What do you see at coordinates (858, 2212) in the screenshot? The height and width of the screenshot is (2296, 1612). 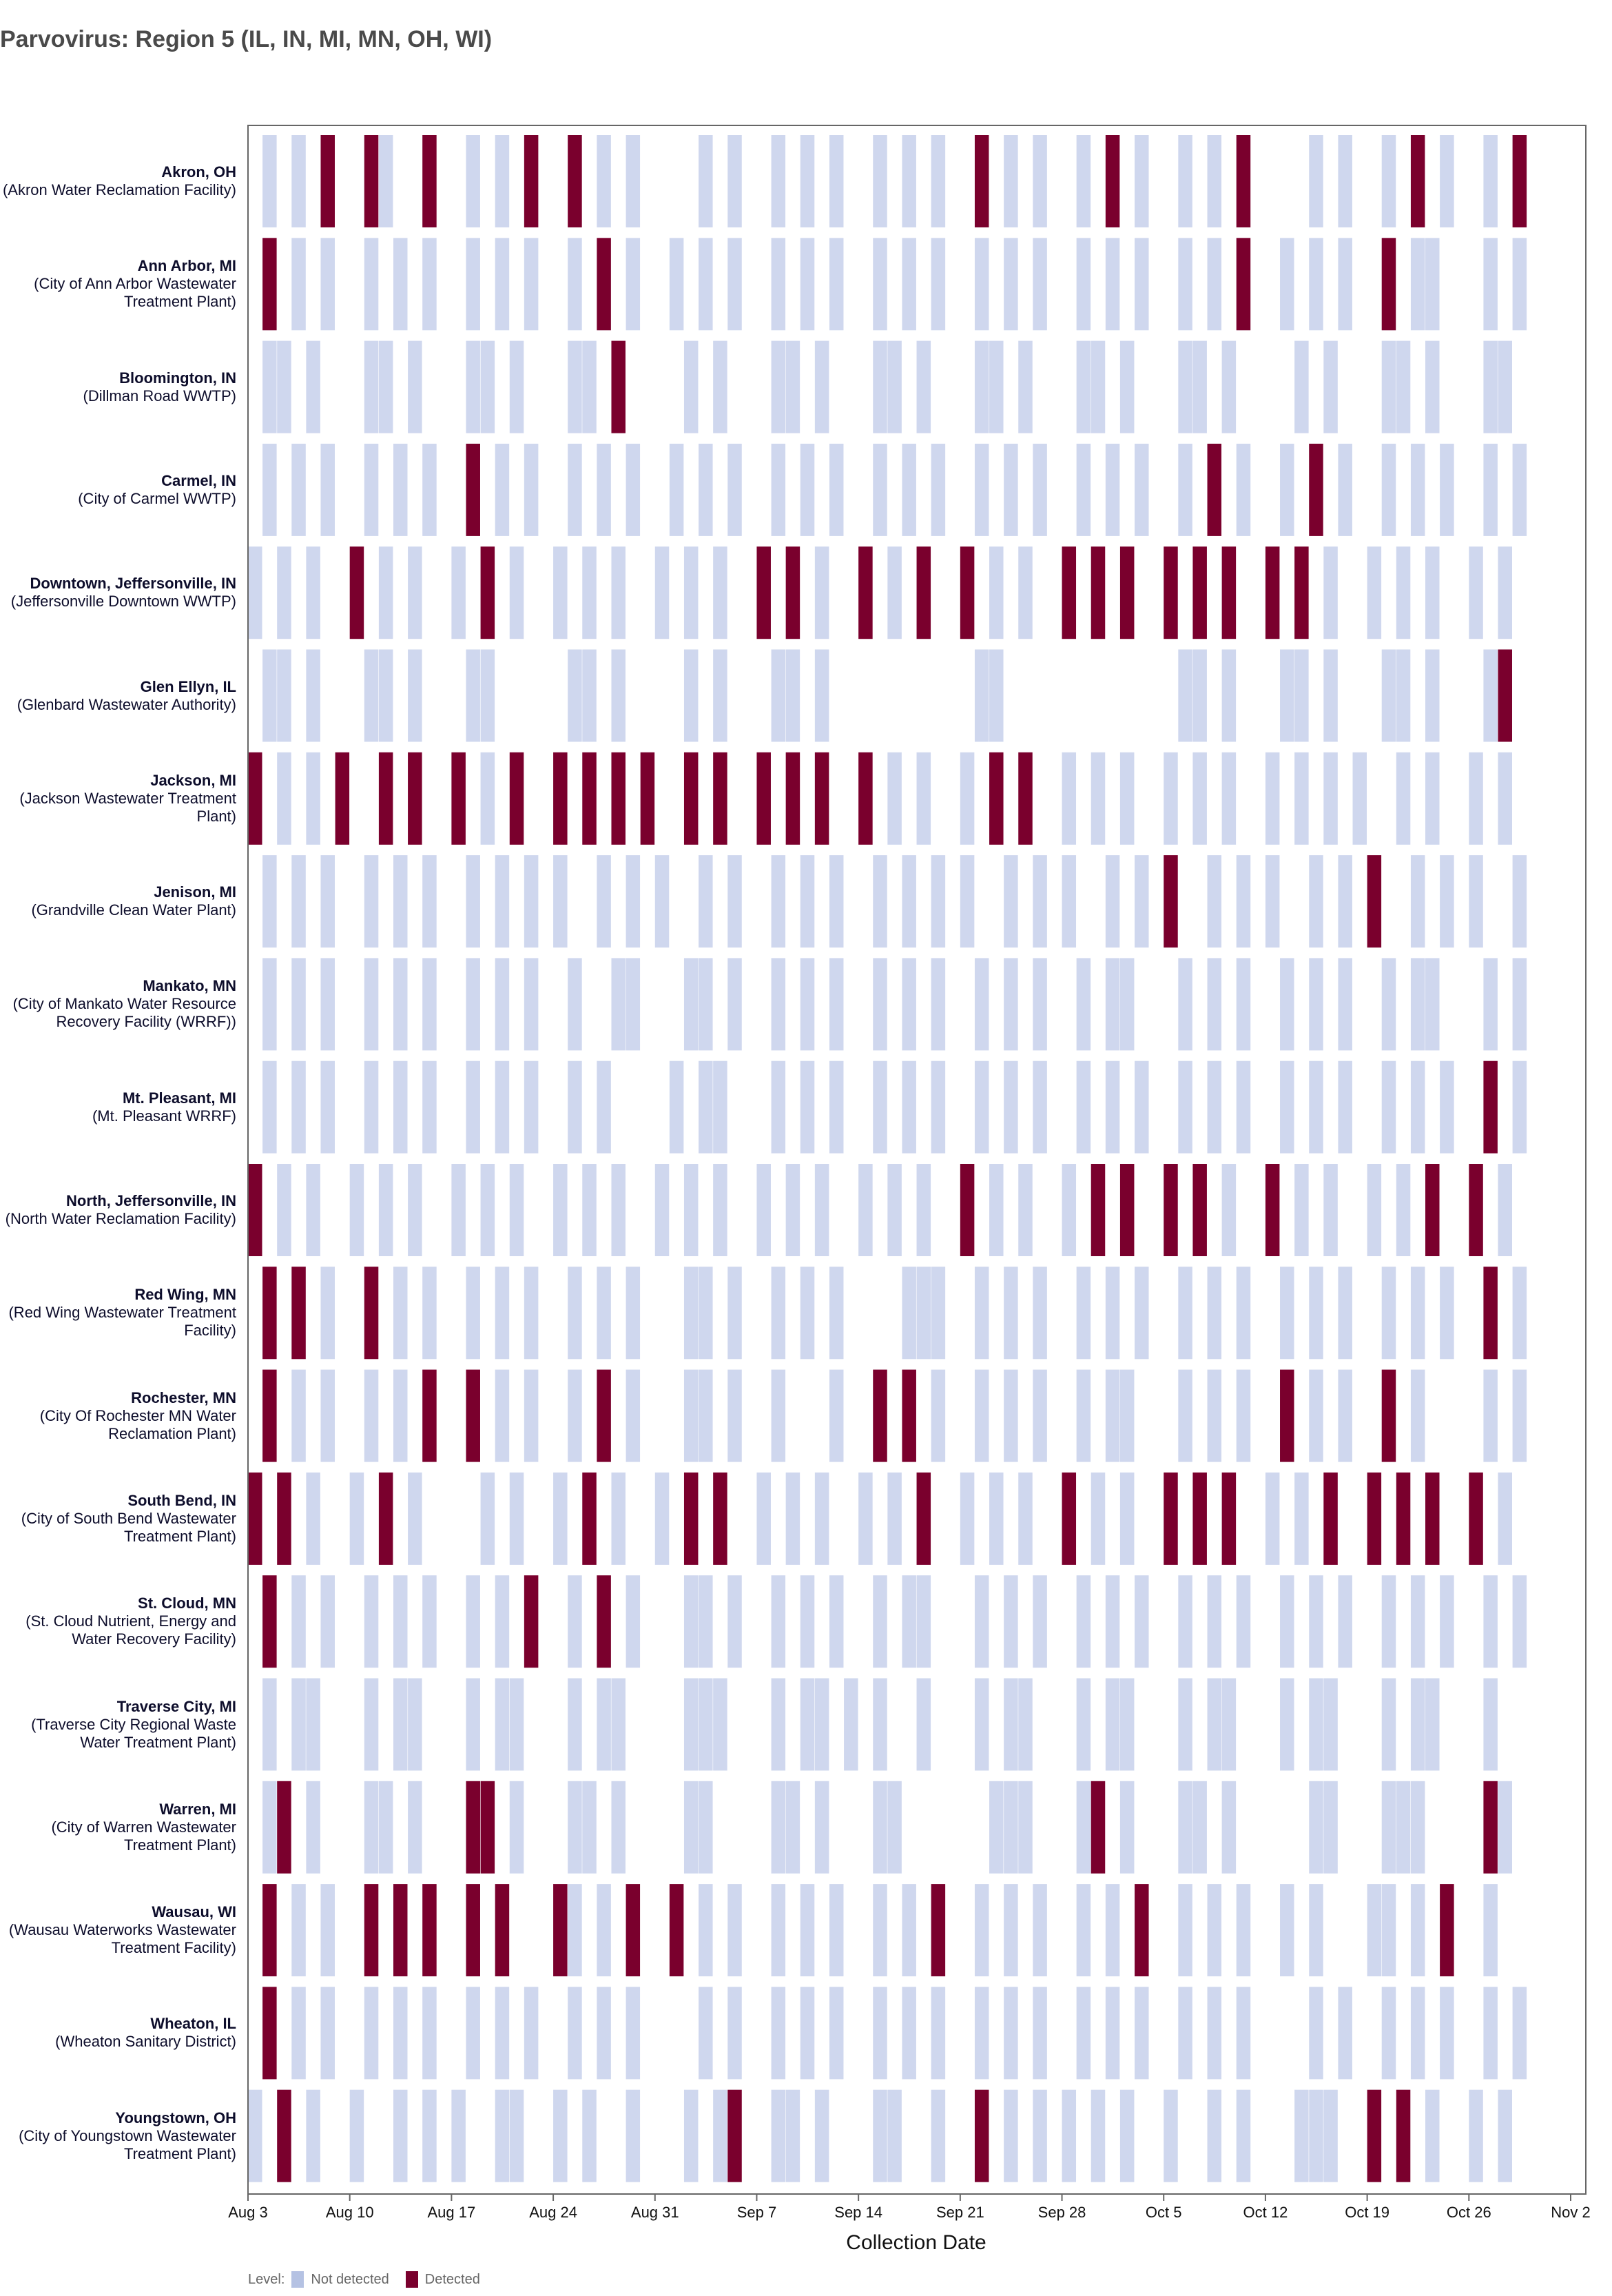 I see `x-tick-label: Sep 14` at bounding box center [858, 2212].